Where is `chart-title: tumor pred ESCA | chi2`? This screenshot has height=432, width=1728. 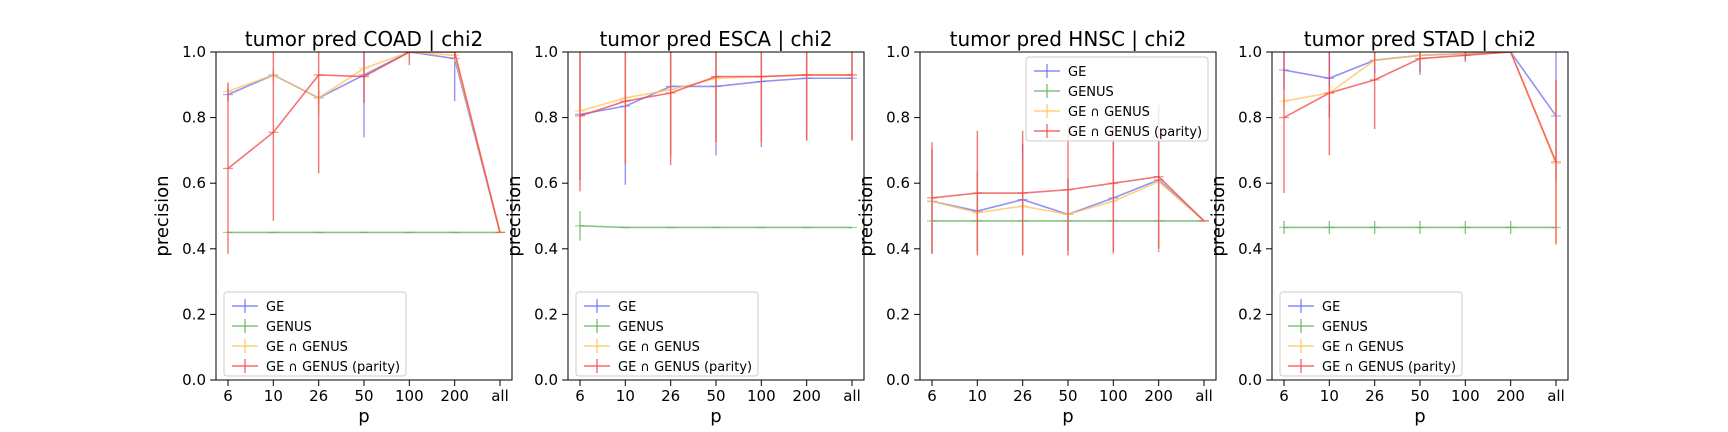 chart-title: tumor pred ESCA | chi2 is located at coordinates (715, 39).